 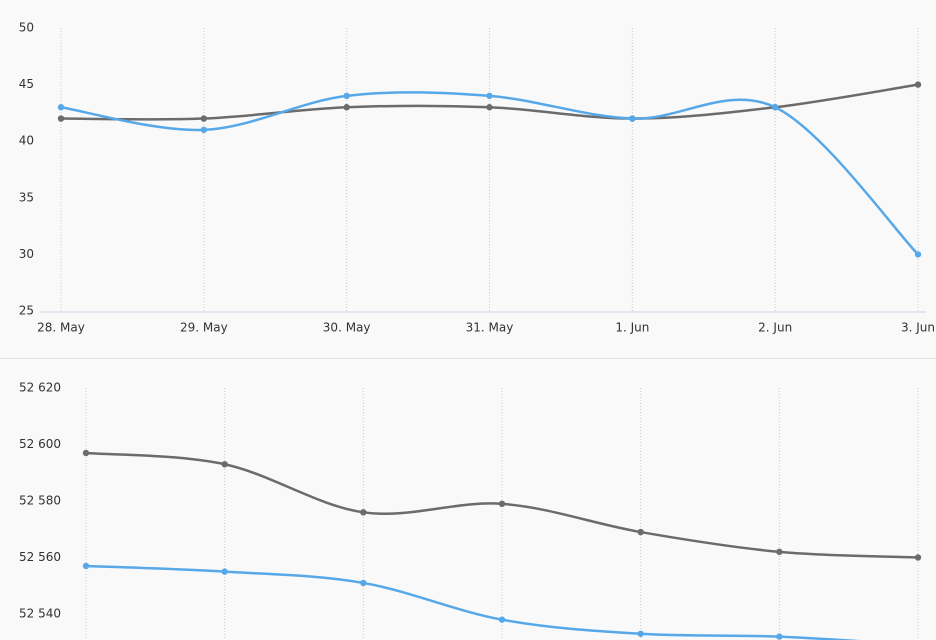 What do you see at coordinates (775, 328) in the screenshot?
I see `x-tick-label: 2. Jun` at bounding box center [775, 328].